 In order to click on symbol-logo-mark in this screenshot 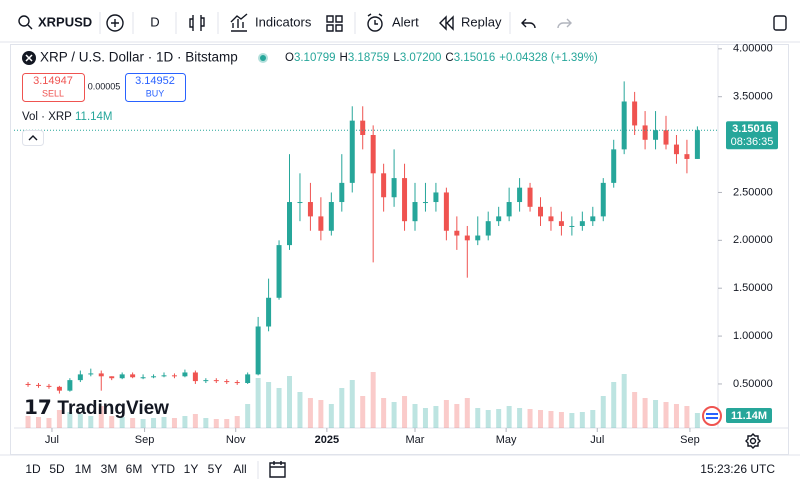, I will do `click(29, 58)`.